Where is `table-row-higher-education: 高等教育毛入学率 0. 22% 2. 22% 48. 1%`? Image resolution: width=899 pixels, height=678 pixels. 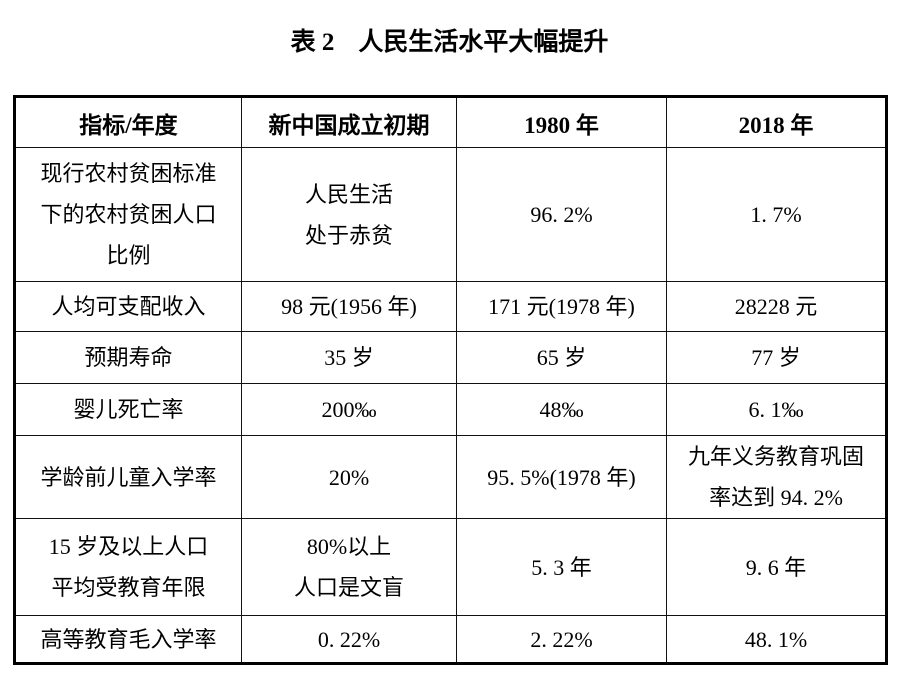 table-row-higher-education: 高等教育毛入学率 0. 22% 2. 22% 48. 1% is located at coordinates (450, 639).